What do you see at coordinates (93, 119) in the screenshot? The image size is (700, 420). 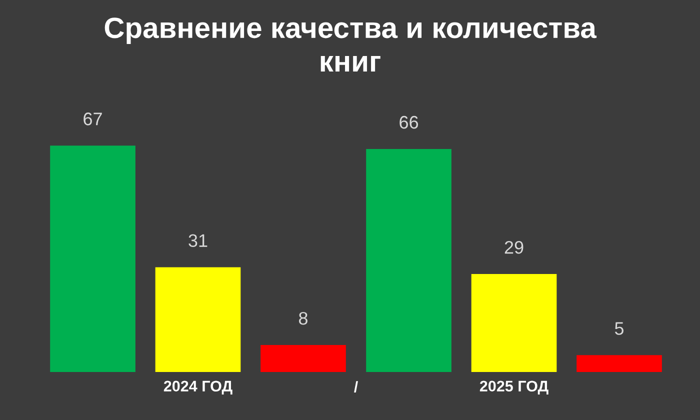 I see `data-label: 67` at bounding box center [93, 119].